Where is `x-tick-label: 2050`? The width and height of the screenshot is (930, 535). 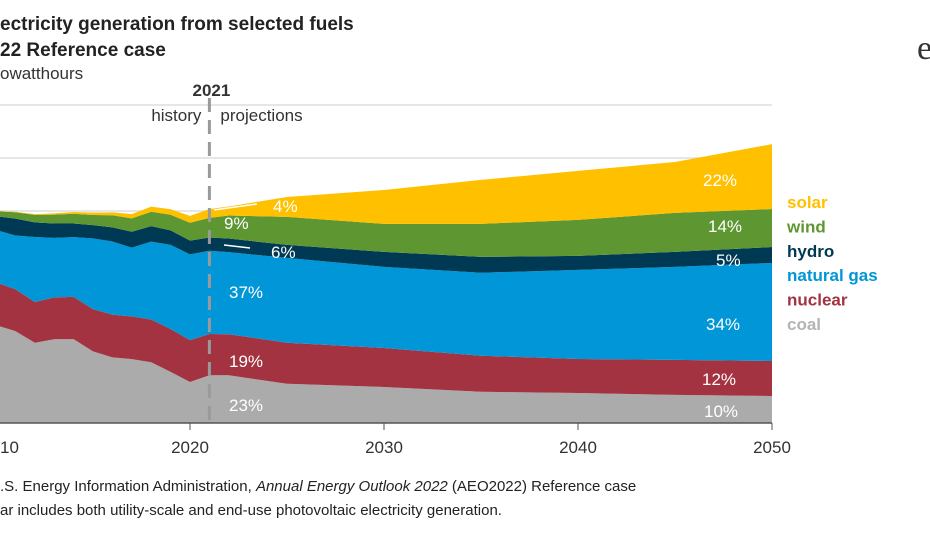 x-tick-label: 2050 is located at coordinates (772, 447).